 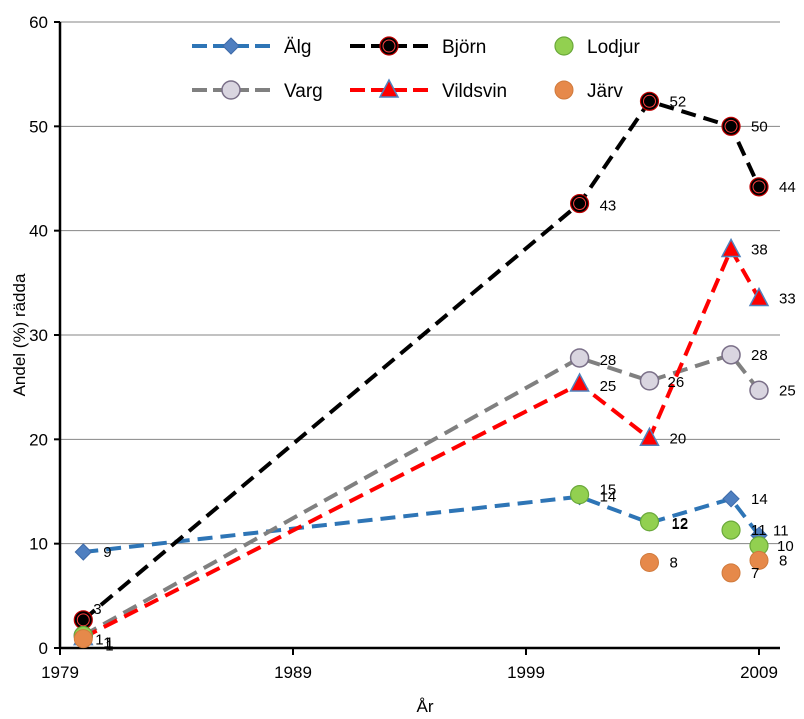 I want to click on data-label-varg: 25, so click(x=787, y=390).